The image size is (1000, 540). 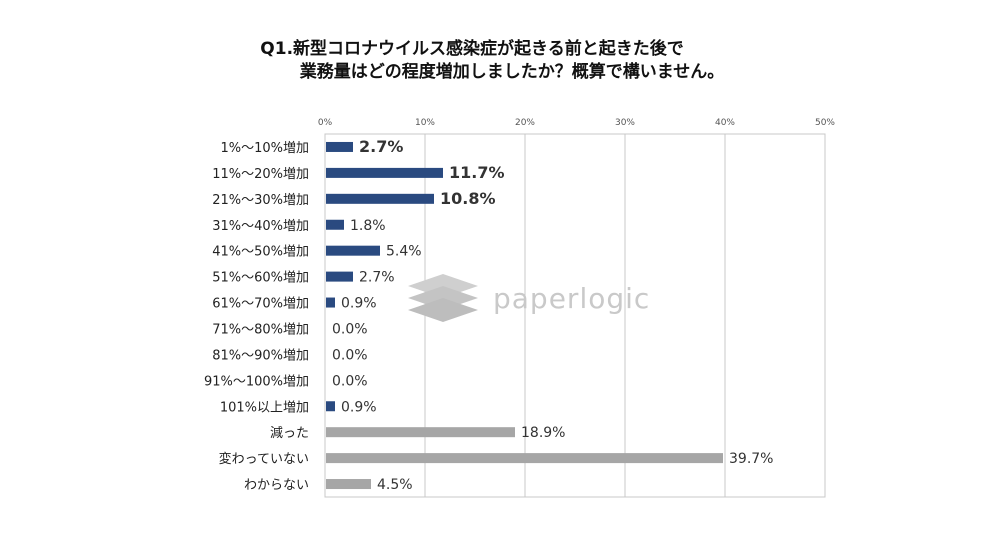 What do you see at coordinates (395, 485) in the screenshot?
I see `data-label: 4.5%` at bounding box center [395, 485].